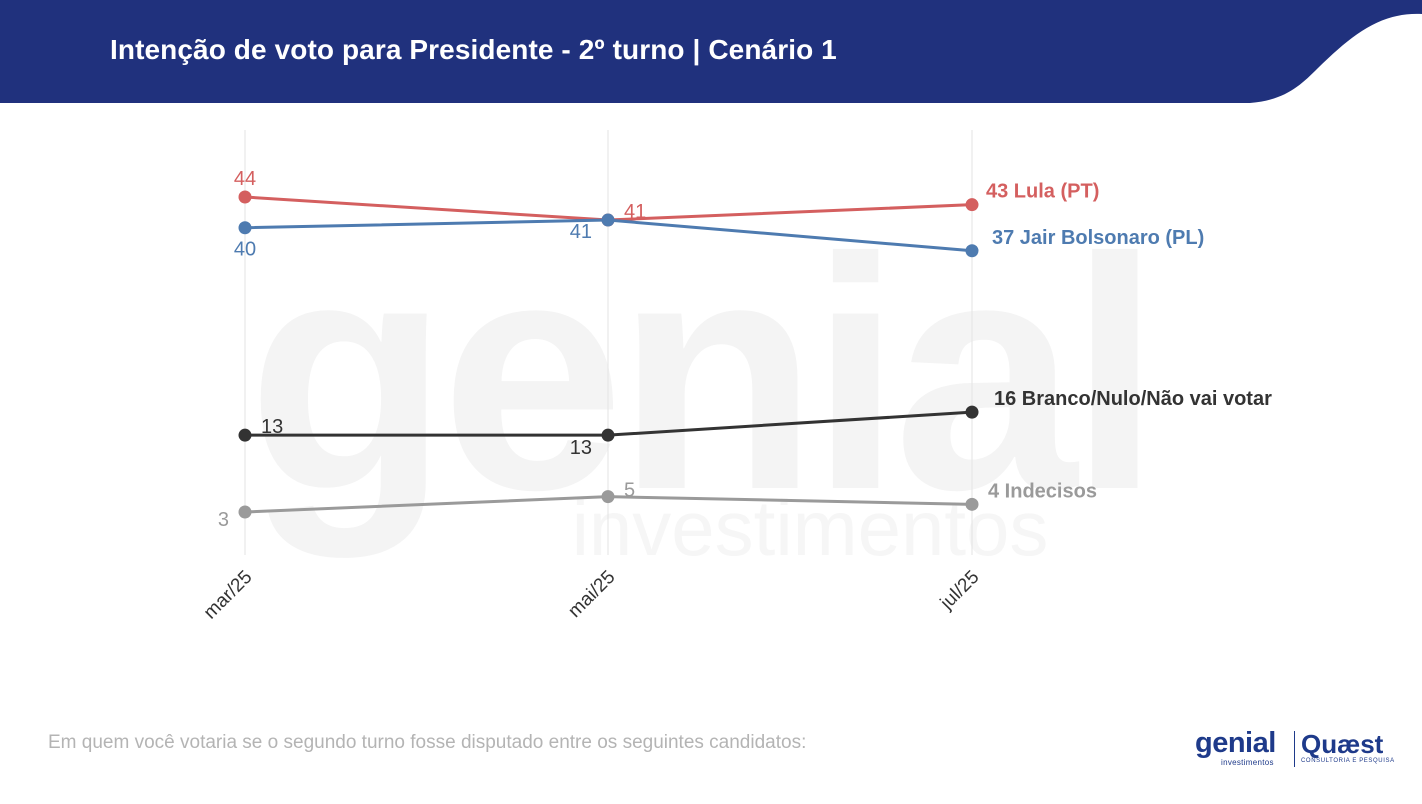 The image size is (1422, 804). What do you see at coordinates (1042, 491) in the screenshot?
I see `series-end-label: 4 Indecisos` at bounding box center [1042, 491].